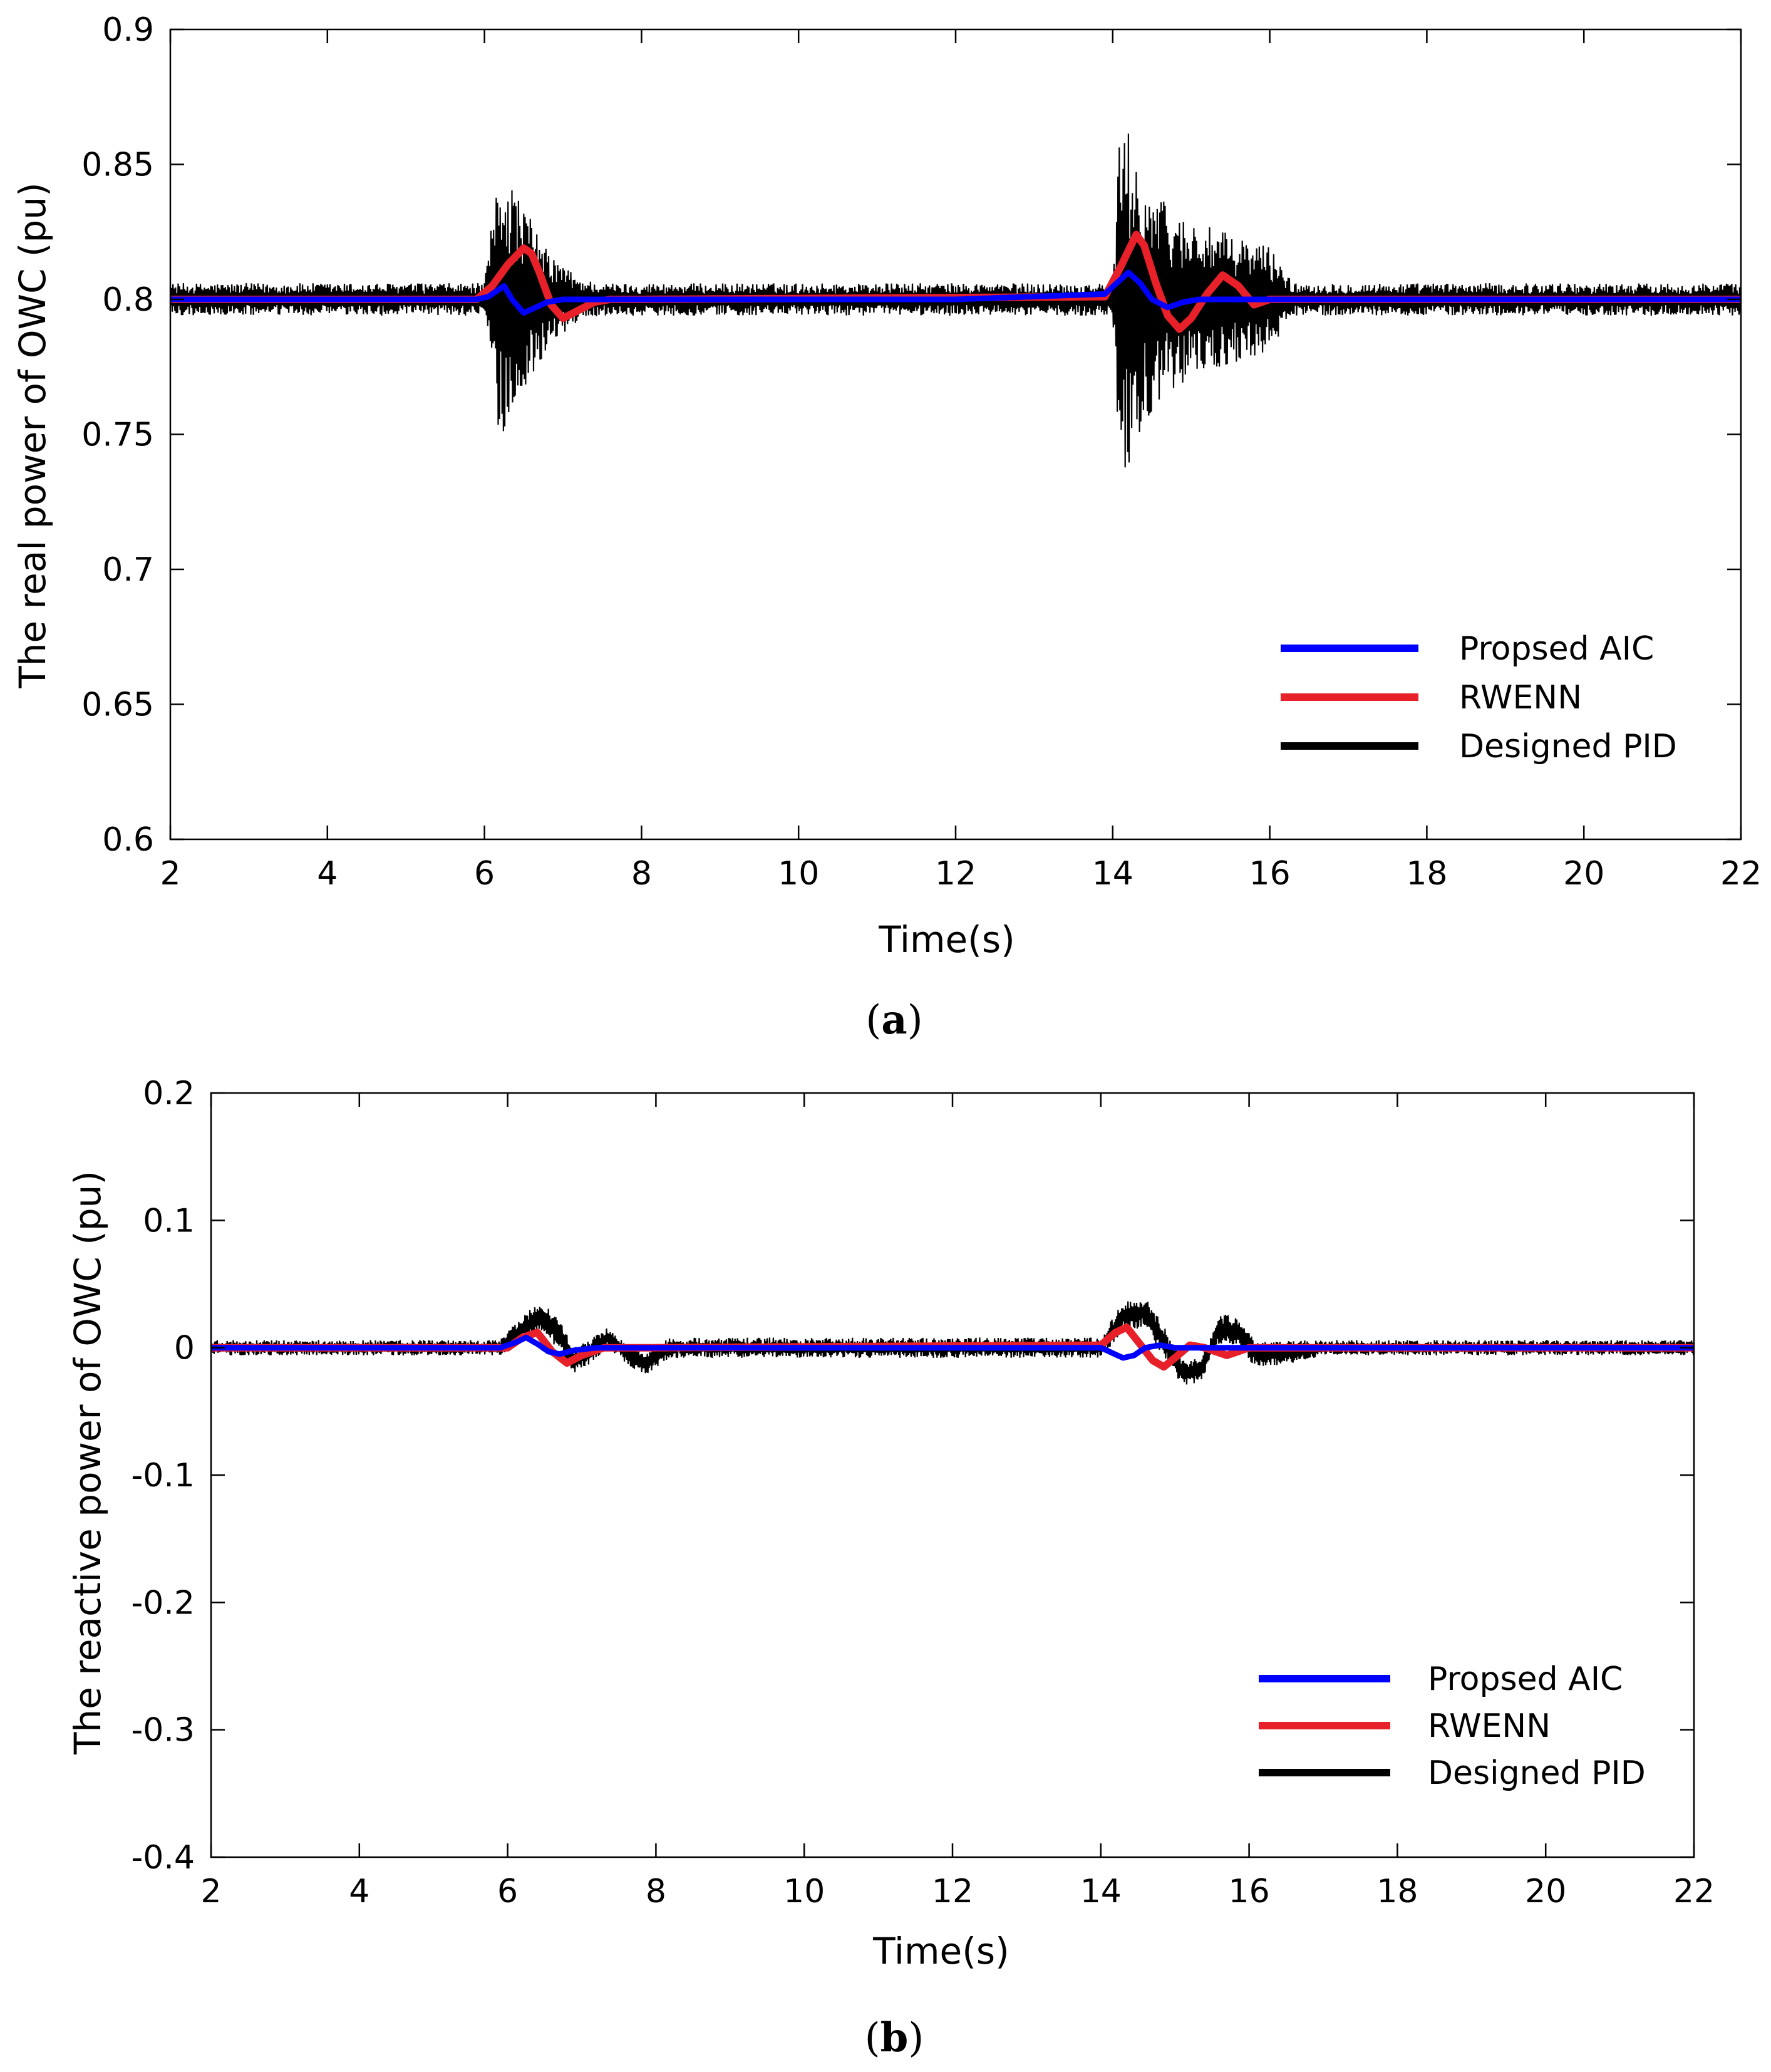 Image resolution: width=1771 pixels, height=2072 pixels. Describe the element at coordinates (163, 1730) in the screenshot. I see `y-tick-label: -0.3` at that location.